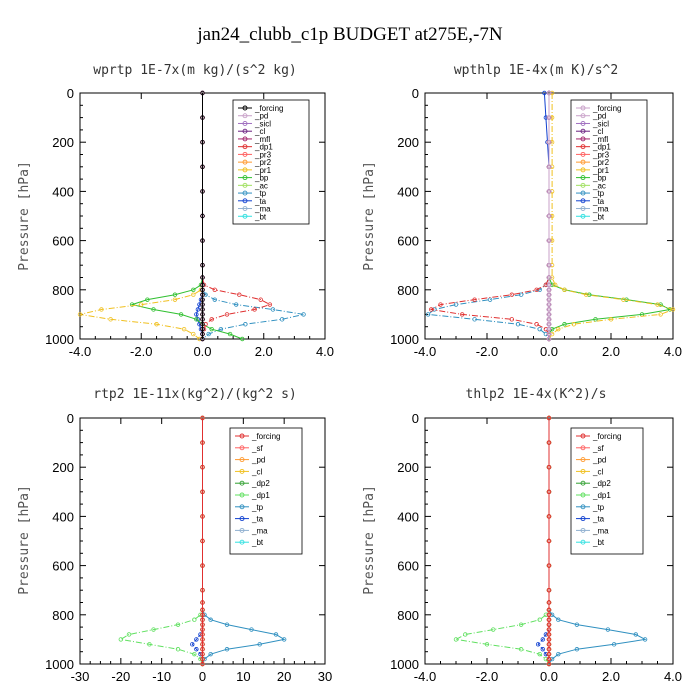  I want to click on x-tick-label: 20, so click(284, 676).